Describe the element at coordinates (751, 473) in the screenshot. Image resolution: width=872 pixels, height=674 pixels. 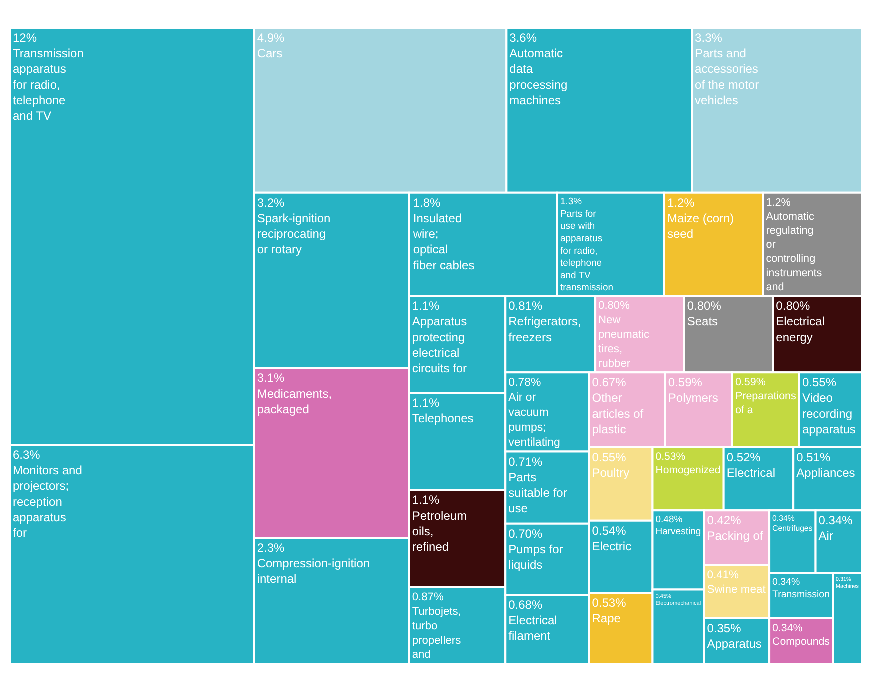
I see `category-label: Electrical` at that location.